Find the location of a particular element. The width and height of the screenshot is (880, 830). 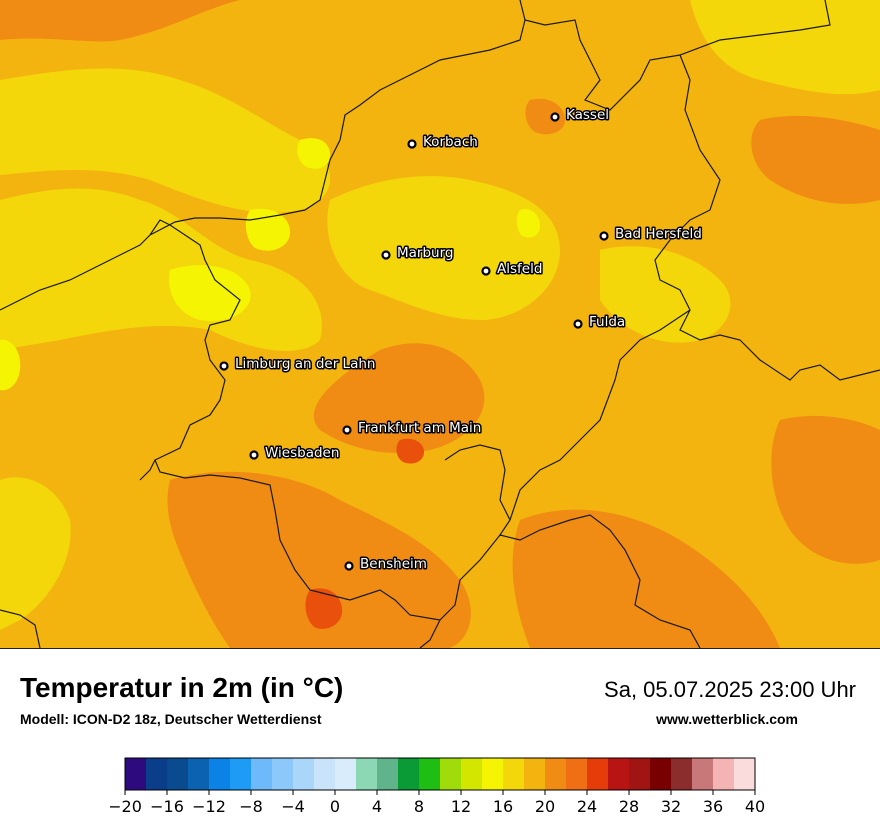

warm-zone-far-east is located at coordinates (825, 489).